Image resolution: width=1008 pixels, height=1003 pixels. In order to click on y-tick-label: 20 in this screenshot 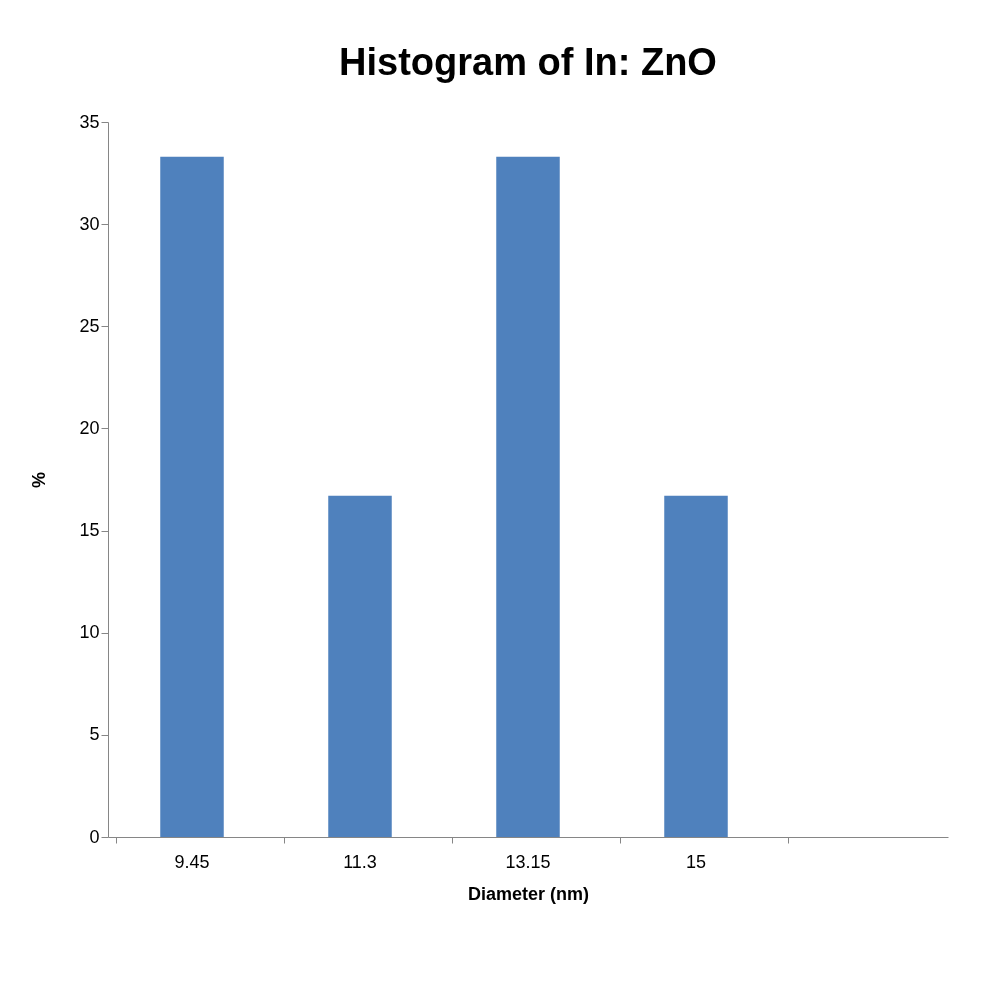, I will do `click(89, 427)`.